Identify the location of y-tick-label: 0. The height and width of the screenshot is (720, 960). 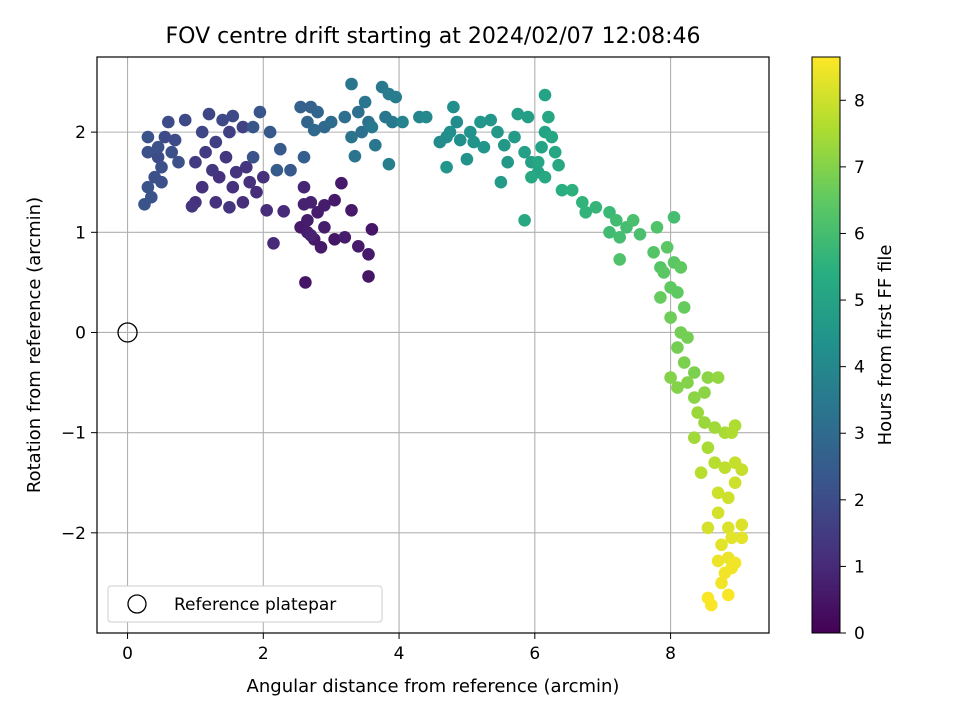
(80, 333).